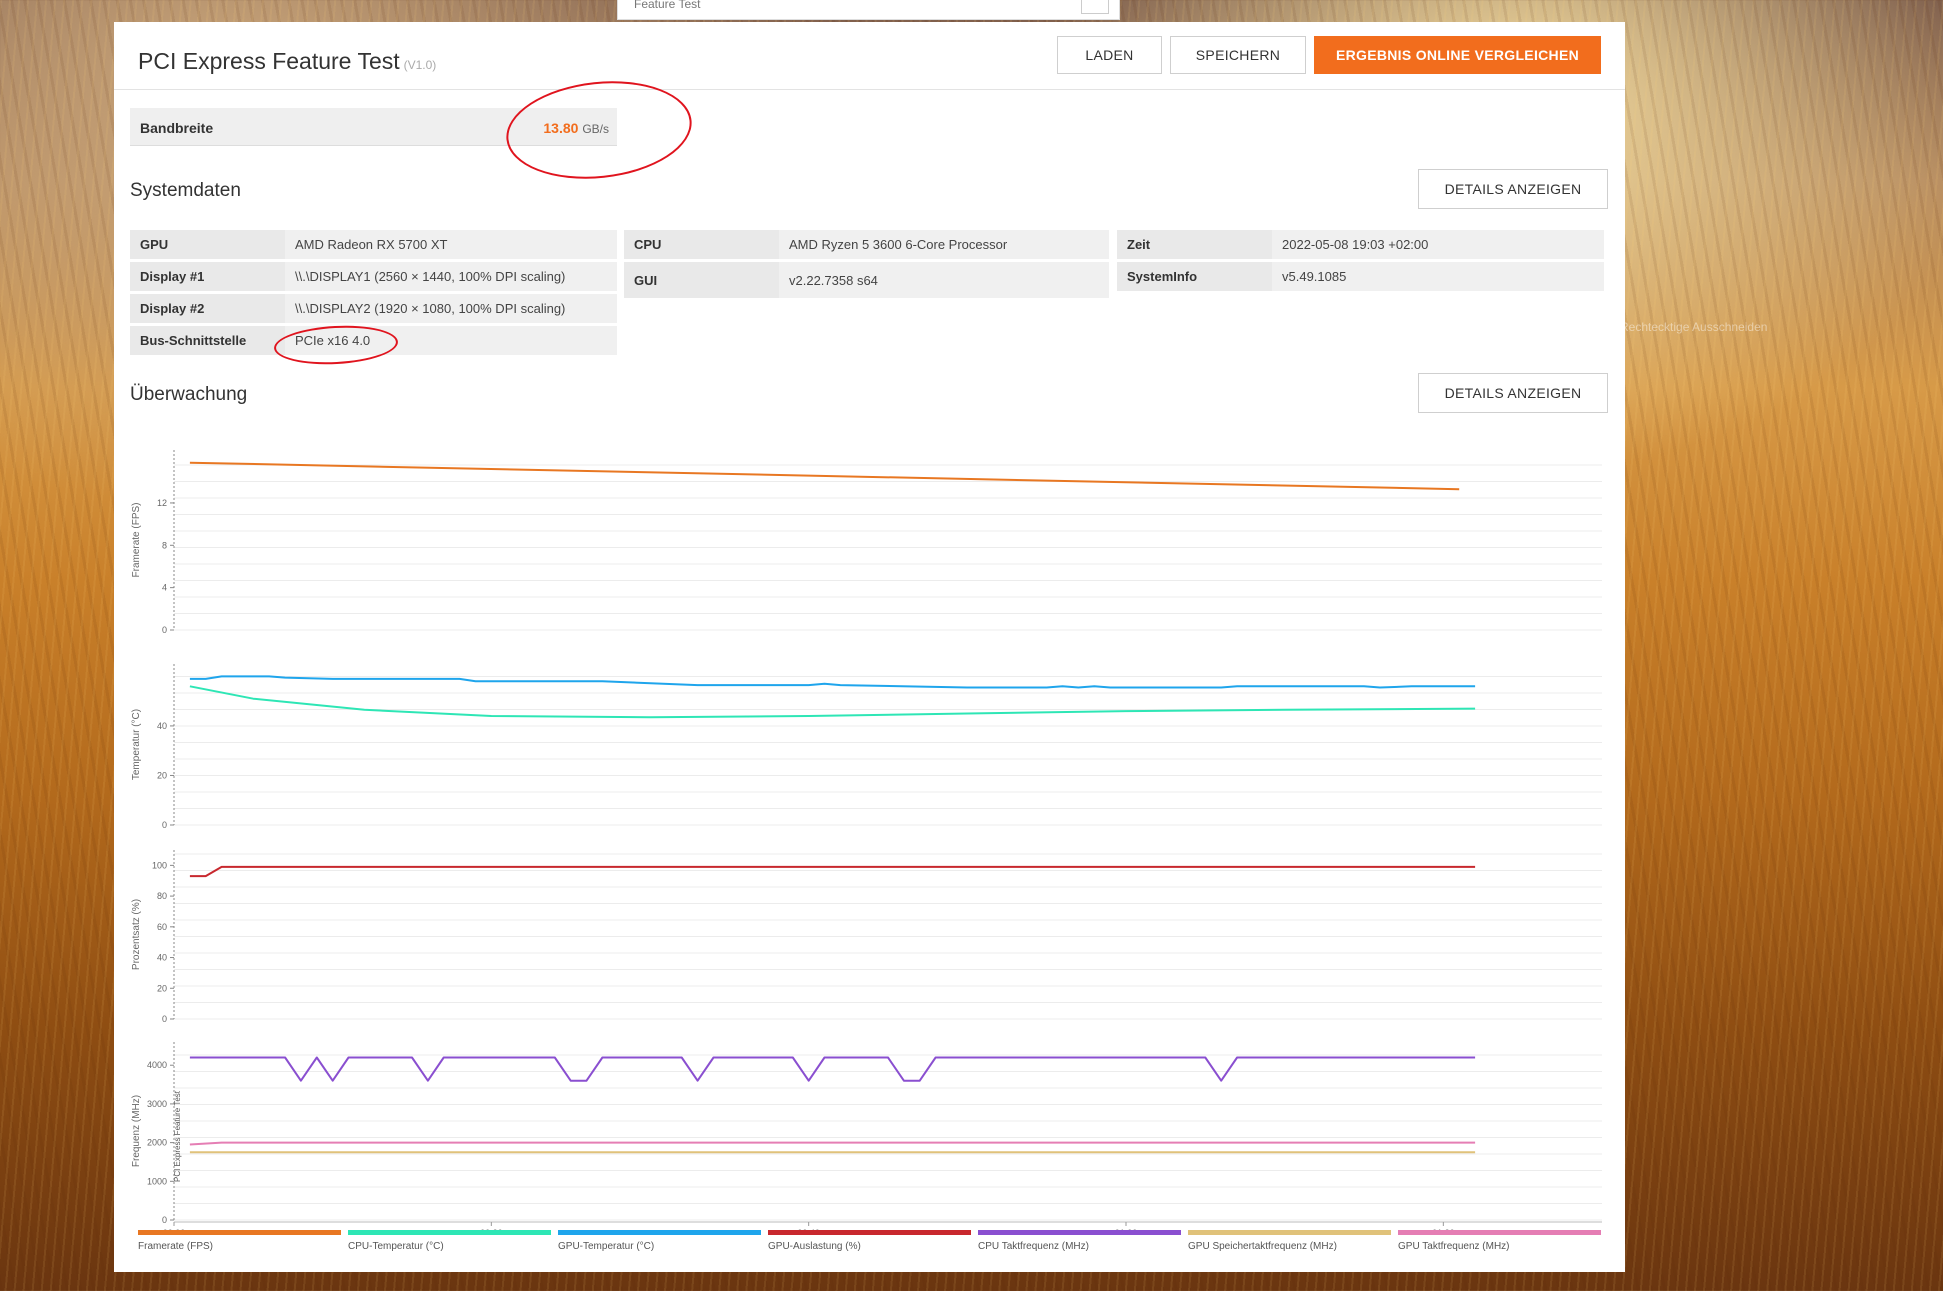 The width and height of the screenshot is (1943, 1291). I want to click on legend-item: GPU Taktfrequenz (MHz), so click(1499, 1241).